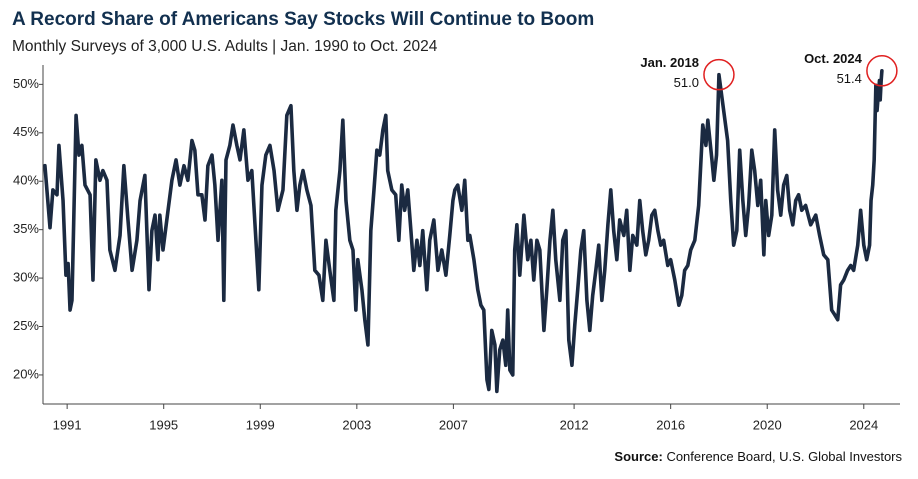 This screenshot has height=479, width=918. Describe the element at coordinates (26, 228) in the screenshot. I see `y-tick-label: 35%` at that location.